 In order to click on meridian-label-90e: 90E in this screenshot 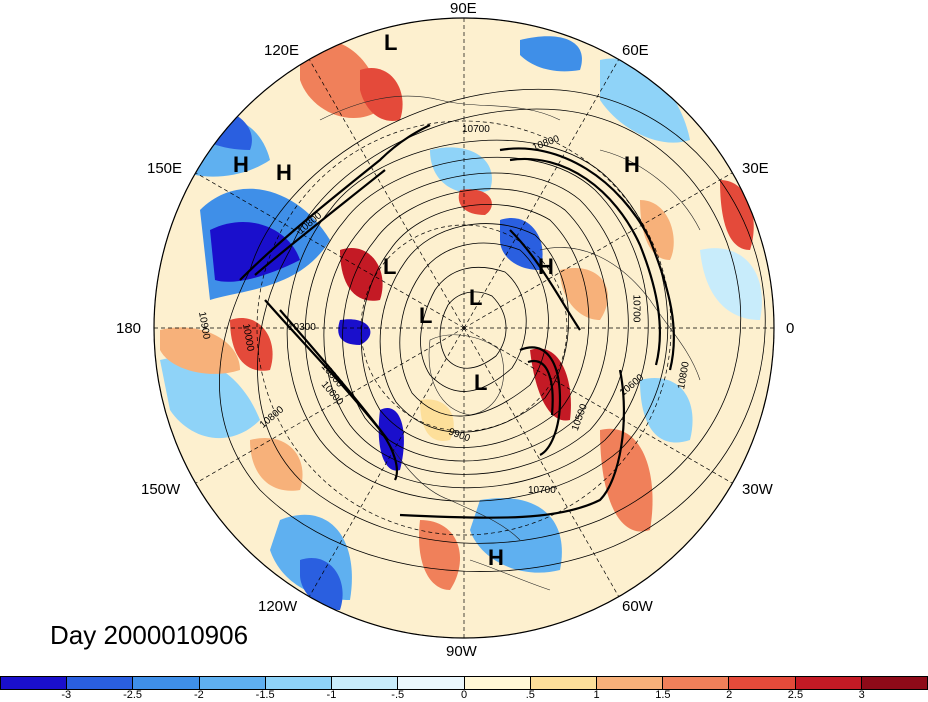, I will do `click(463, 8)`.